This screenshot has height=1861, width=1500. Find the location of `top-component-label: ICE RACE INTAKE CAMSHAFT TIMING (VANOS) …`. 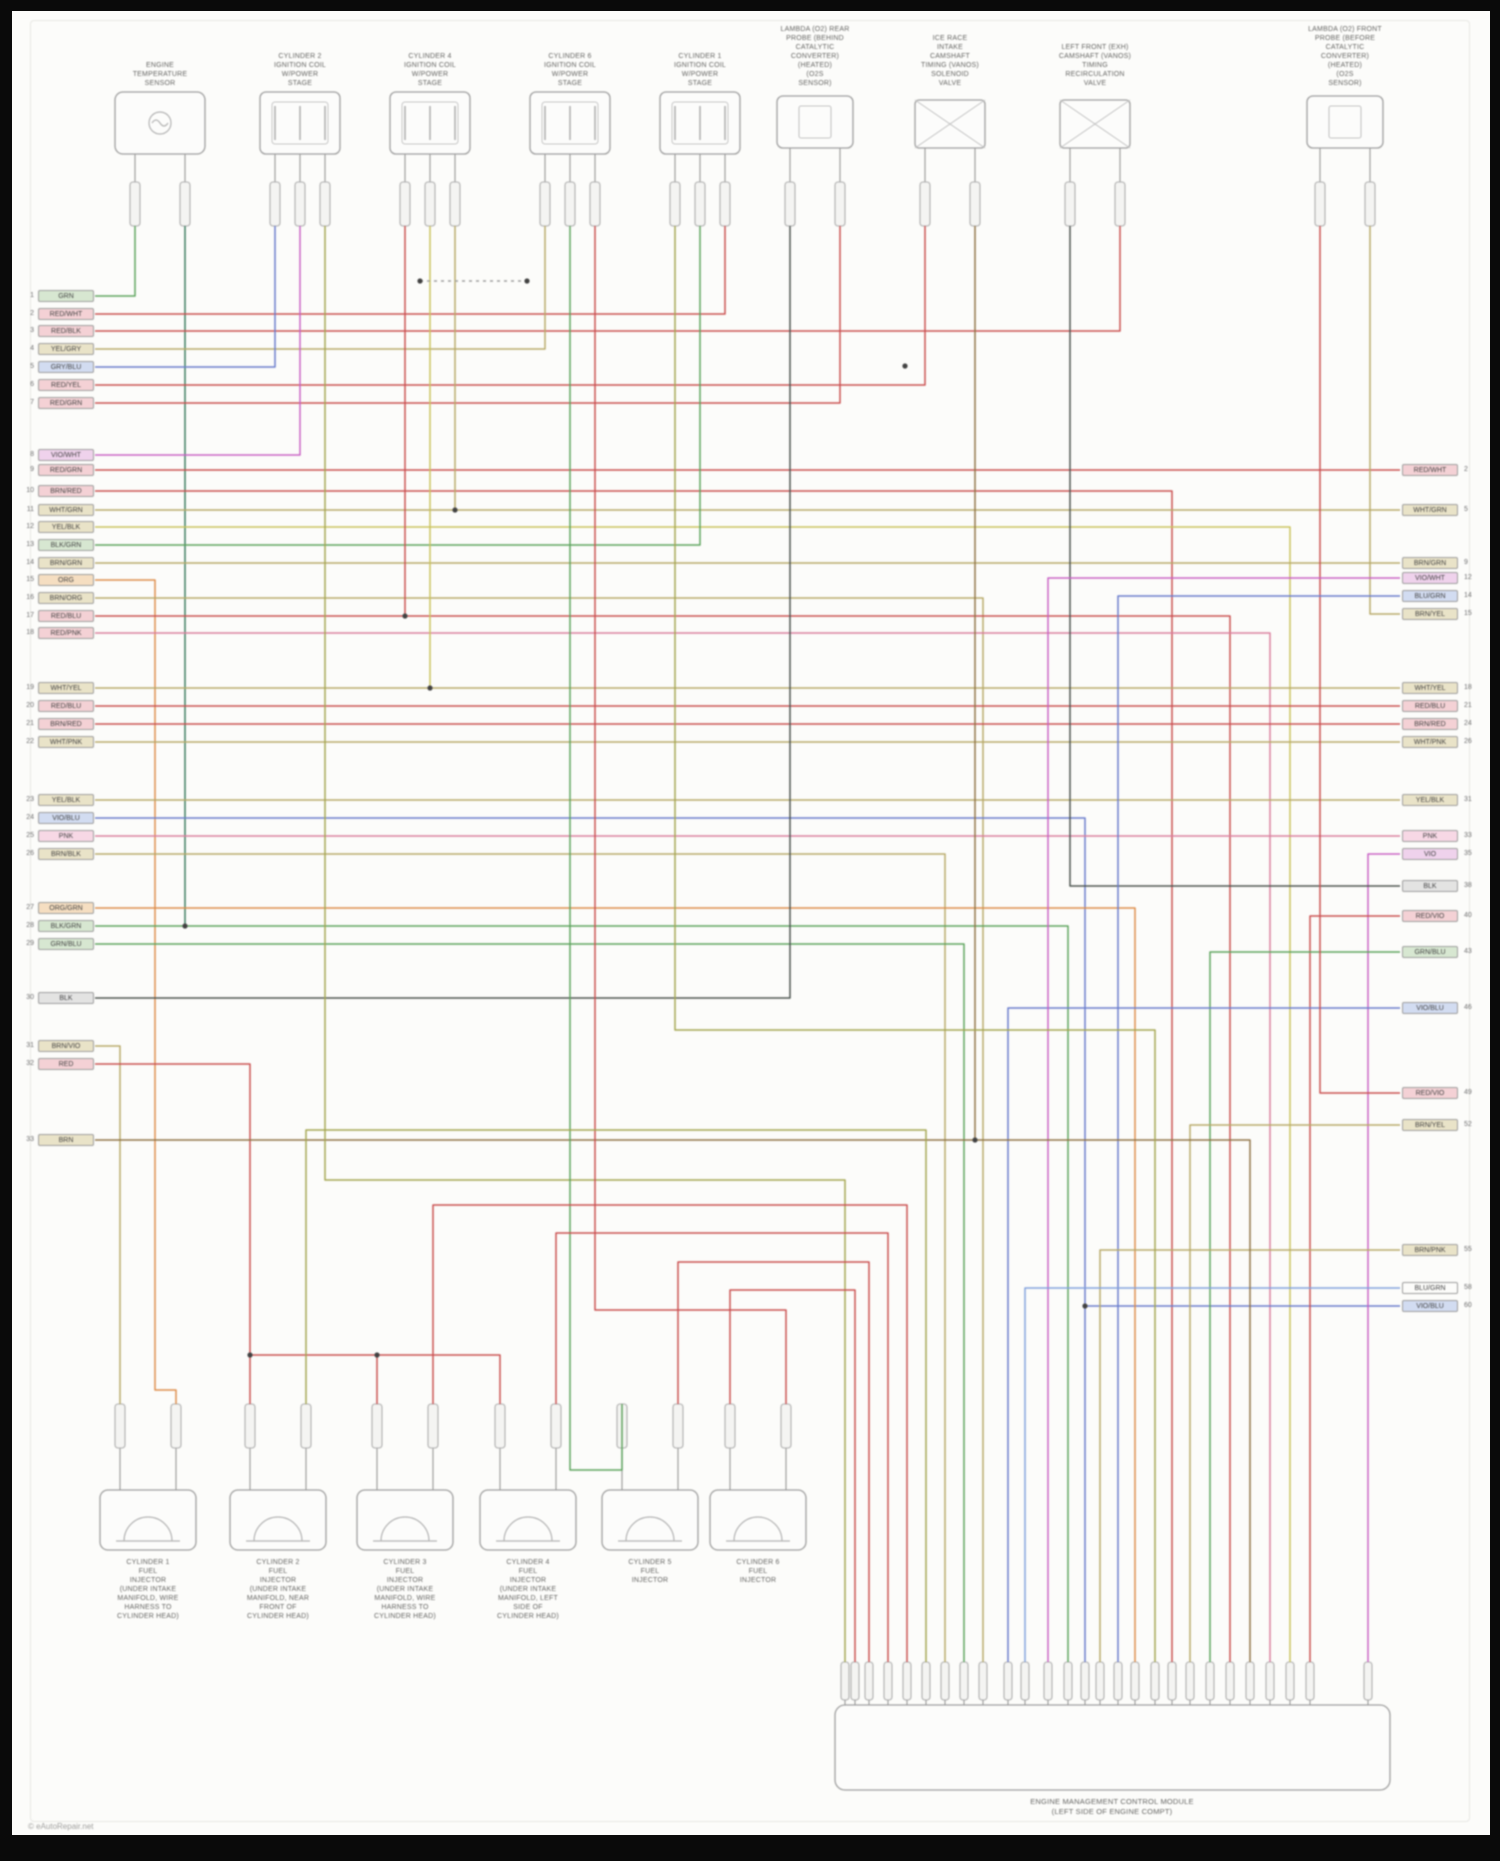

top-component-label: ICE RACE INTAKE CAMSHAFT TIMING (VANOS) … is located at coordinates (950, 61).